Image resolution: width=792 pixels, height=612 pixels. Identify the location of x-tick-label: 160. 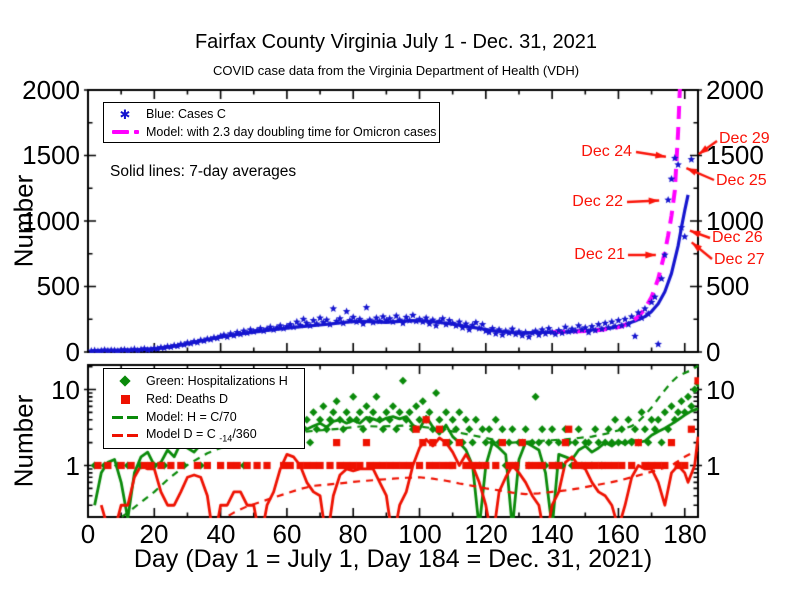
(618, 534).